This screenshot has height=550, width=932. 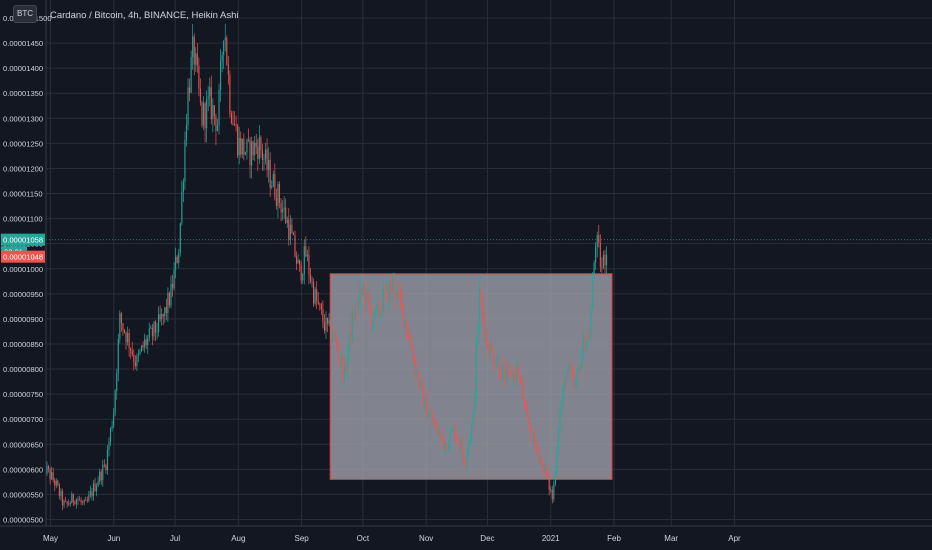 What do you see at coordinates (23, 319) in the screenshot?
I see `y-tick-label: 0.00000900` at bounding box center [23, 319].